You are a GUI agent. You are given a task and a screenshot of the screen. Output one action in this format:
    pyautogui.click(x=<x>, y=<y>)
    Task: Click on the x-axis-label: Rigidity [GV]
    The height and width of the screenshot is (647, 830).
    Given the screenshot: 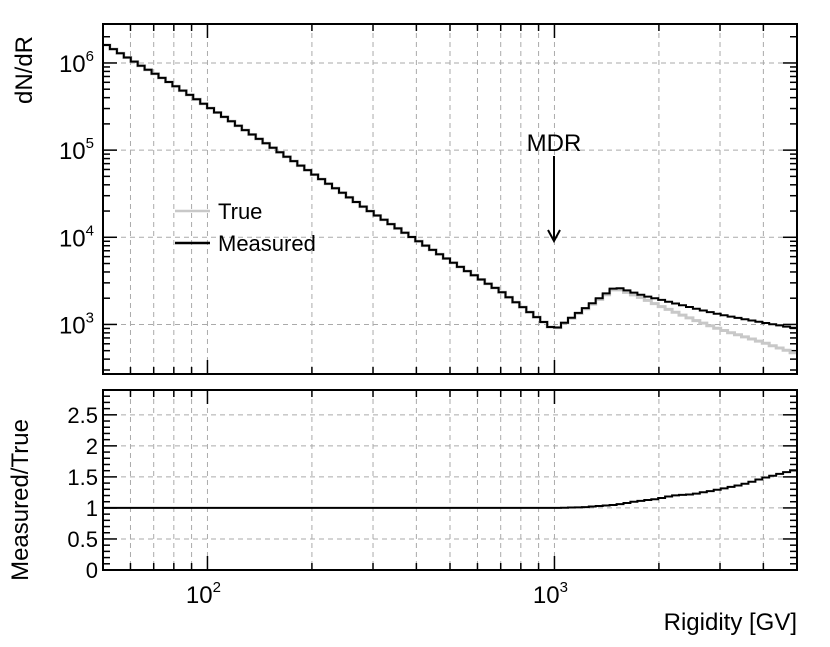 What is the action you would take?
    pyautogui.click(x=730, y=622)
    